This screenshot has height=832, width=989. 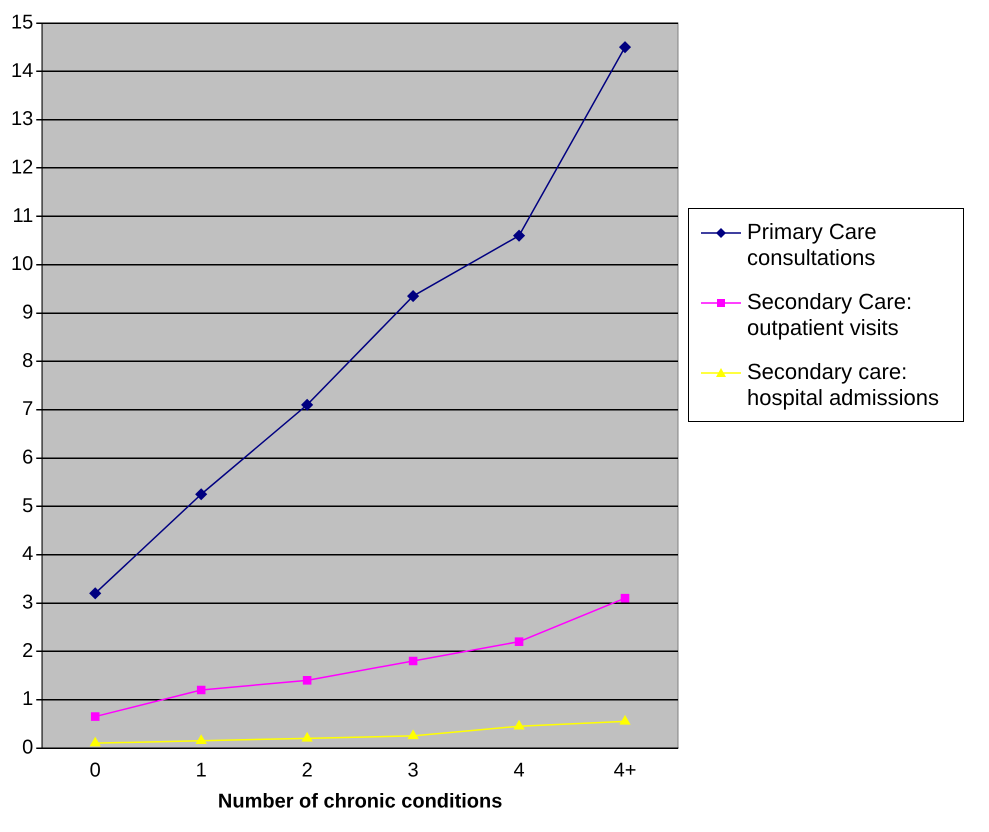 I want to click on x-tick-label: 1, so click(x=201, y=771).